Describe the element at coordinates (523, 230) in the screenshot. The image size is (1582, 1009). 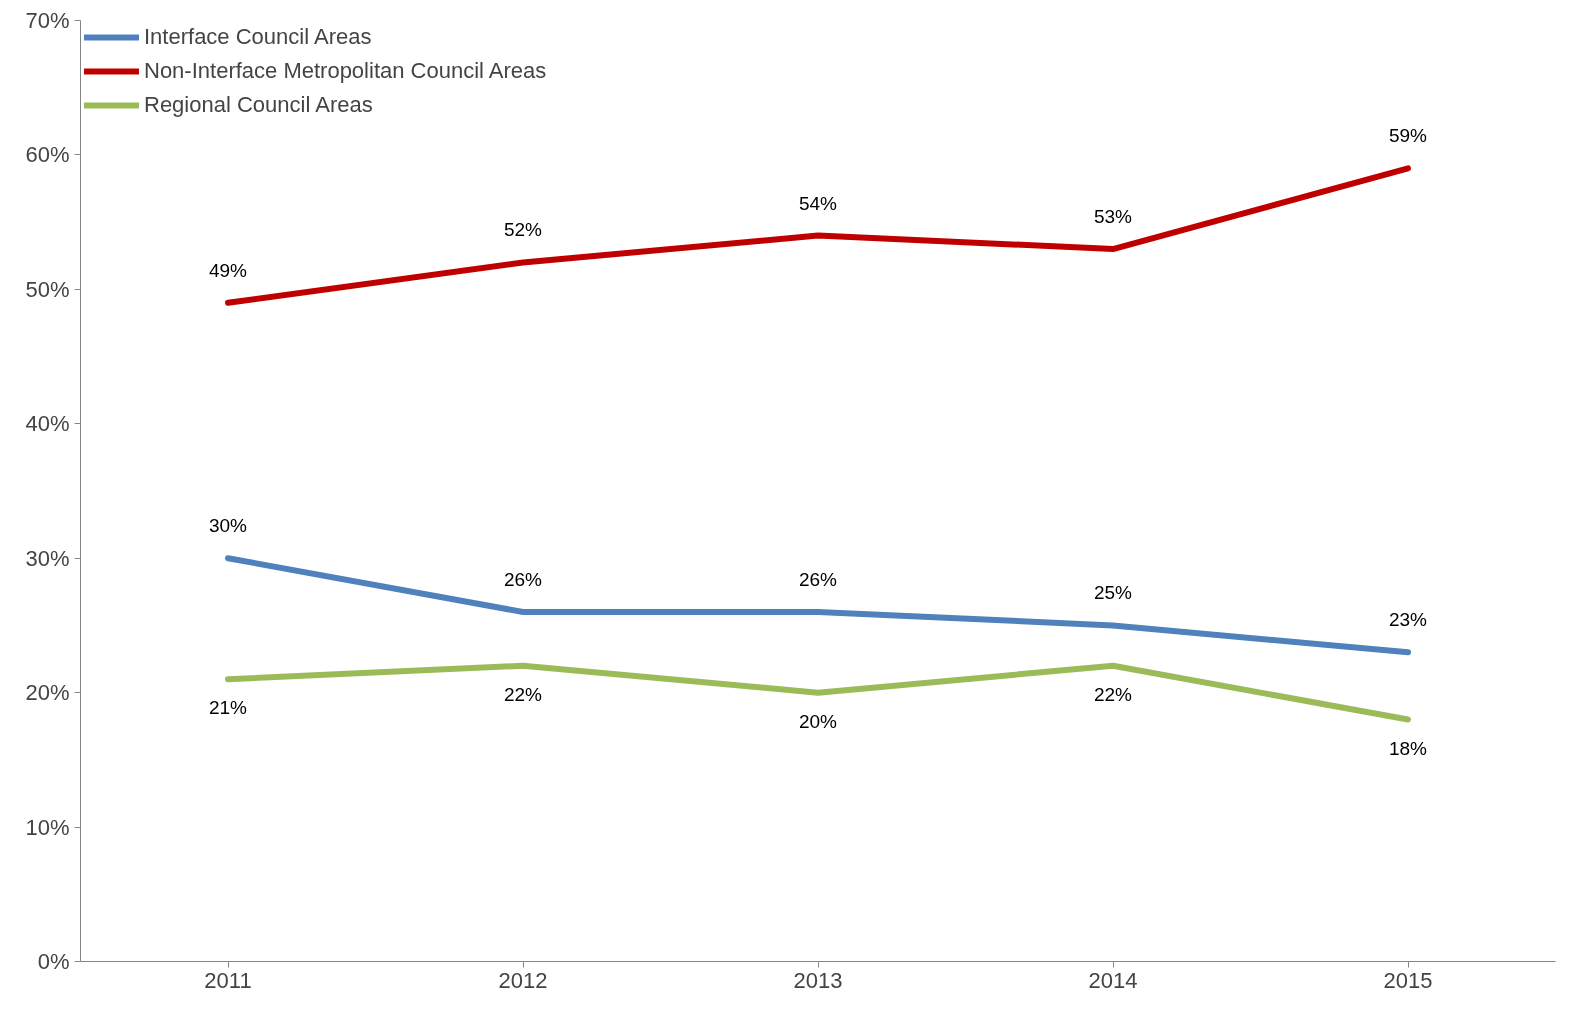
I see `data-label: 52%` at that location.